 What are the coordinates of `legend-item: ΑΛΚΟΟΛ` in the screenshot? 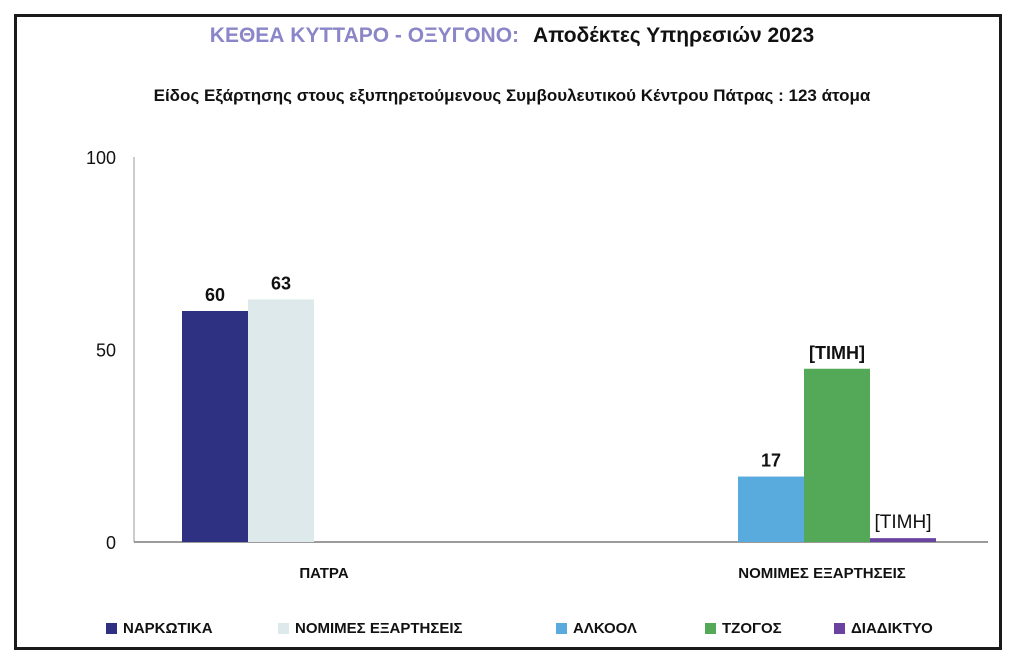 It's located at (596, 628).